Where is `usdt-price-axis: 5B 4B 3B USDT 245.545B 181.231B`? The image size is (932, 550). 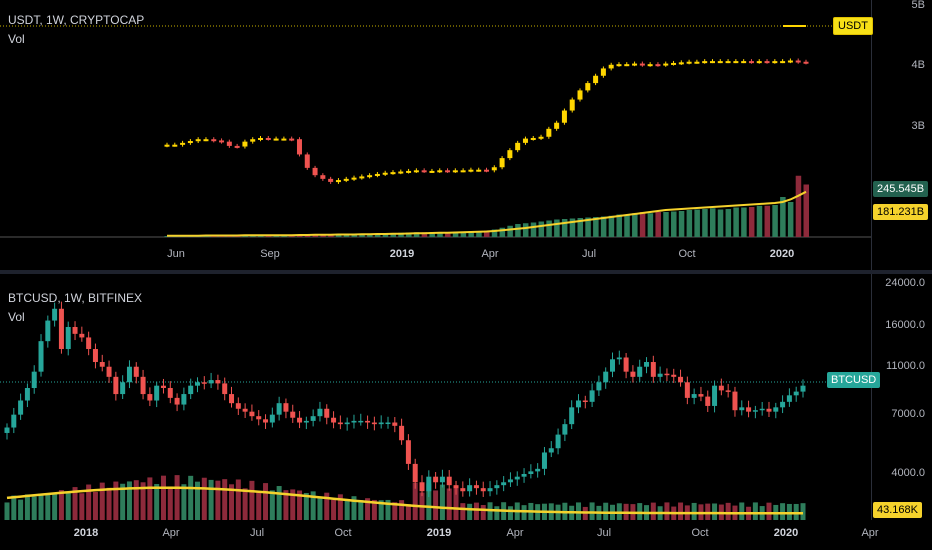
usdt-price-axis: 5B 4B 3B USDT 245.545B 181.231B is located at coordinates (882, 135).